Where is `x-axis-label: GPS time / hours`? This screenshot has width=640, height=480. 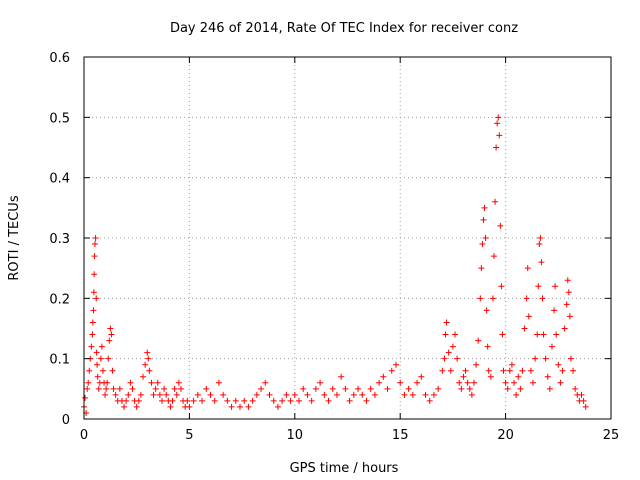 x-axis-label: GPS time / hours is located at coordinates (344, 468).